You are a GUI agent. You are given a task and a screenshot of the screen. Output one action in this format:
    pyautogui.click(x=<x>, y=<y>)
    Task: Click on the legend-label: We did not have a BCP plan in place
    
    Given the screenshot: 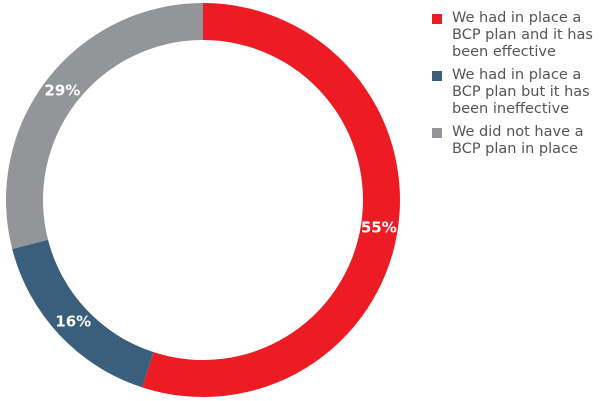 What is the action you would take?
    pyautogui.click(x=518, y=140)
    